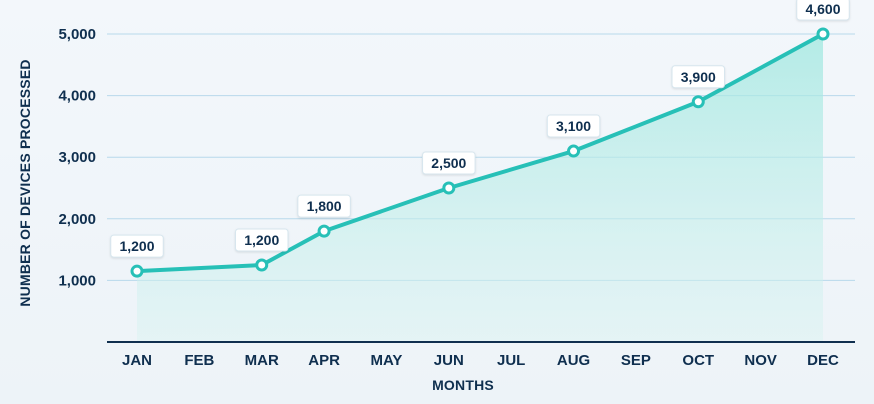 Image resolution: width=874 pixels, height=404 pixels. Describe the element at coordinates (823, 34) in the screenshot. I see `data-point-dec` at that location.